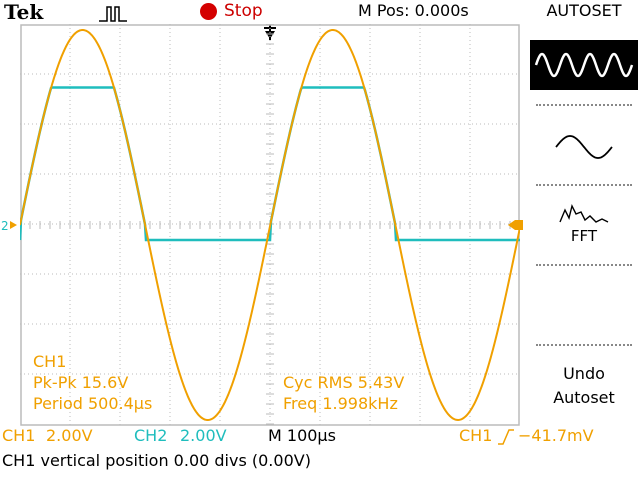 Image resolution: width=640 pixels, height=480 pixels. I want to click on ch2-ground-marker: 2, so click(10, 225).